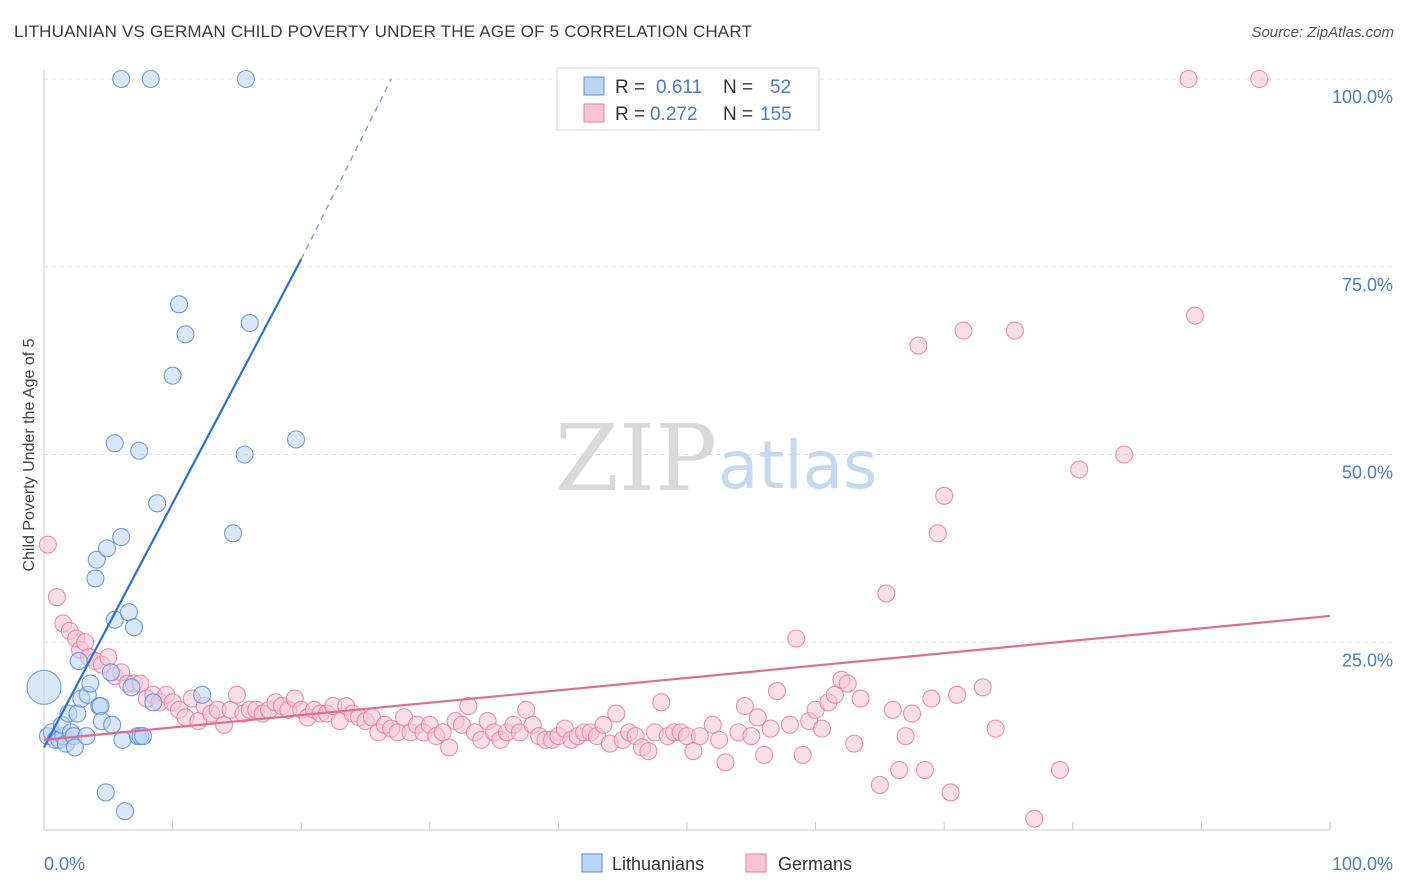 The image size is (1406, 892). Describe the element at coordinates (756, 863) in the screenshot. I see `legend-germans-swatch` at that location.